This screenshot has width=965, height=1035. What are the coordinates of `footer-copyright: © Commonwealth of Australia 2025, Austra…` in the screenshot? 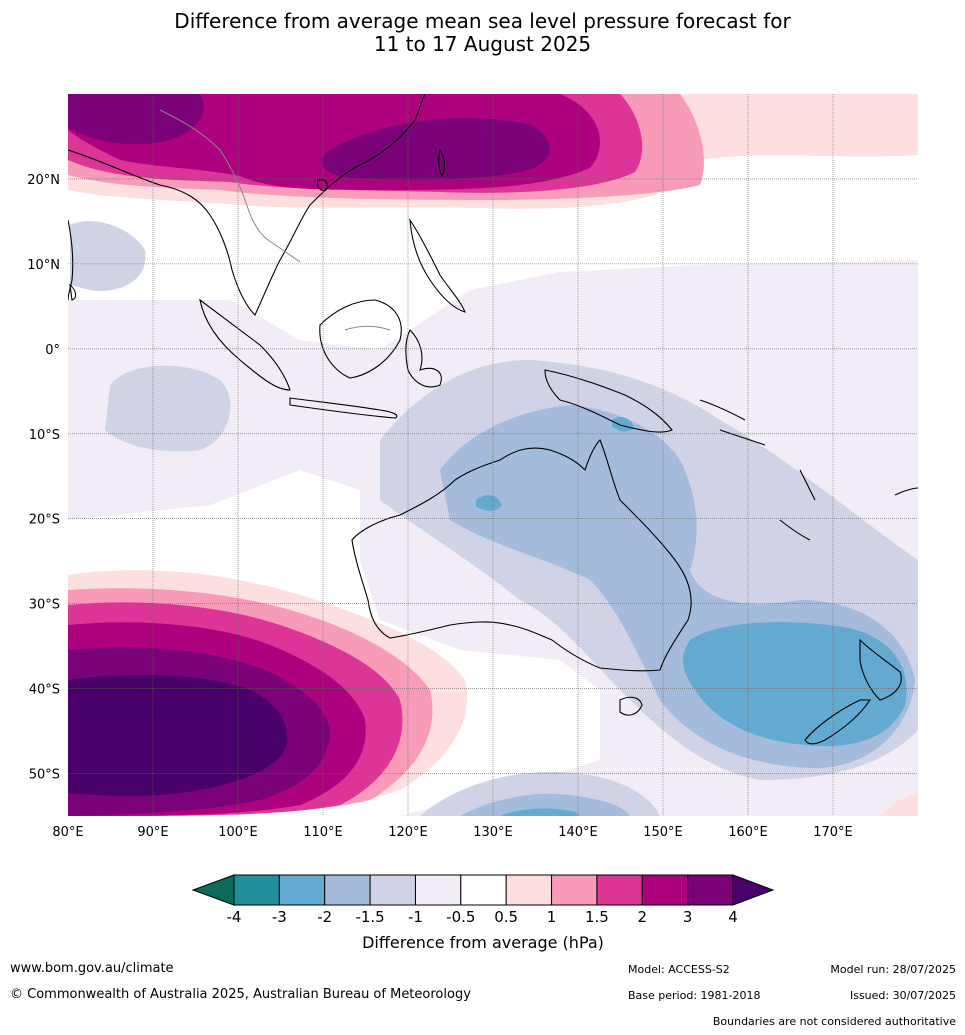 It's located at (240, 994).